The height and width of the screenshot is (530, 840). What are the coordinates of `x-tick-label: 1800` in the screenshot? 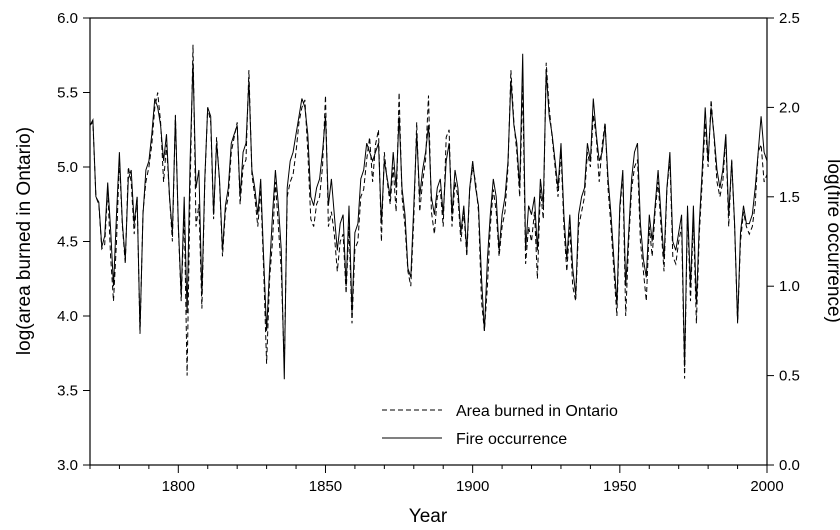 It's located at (178, 486).